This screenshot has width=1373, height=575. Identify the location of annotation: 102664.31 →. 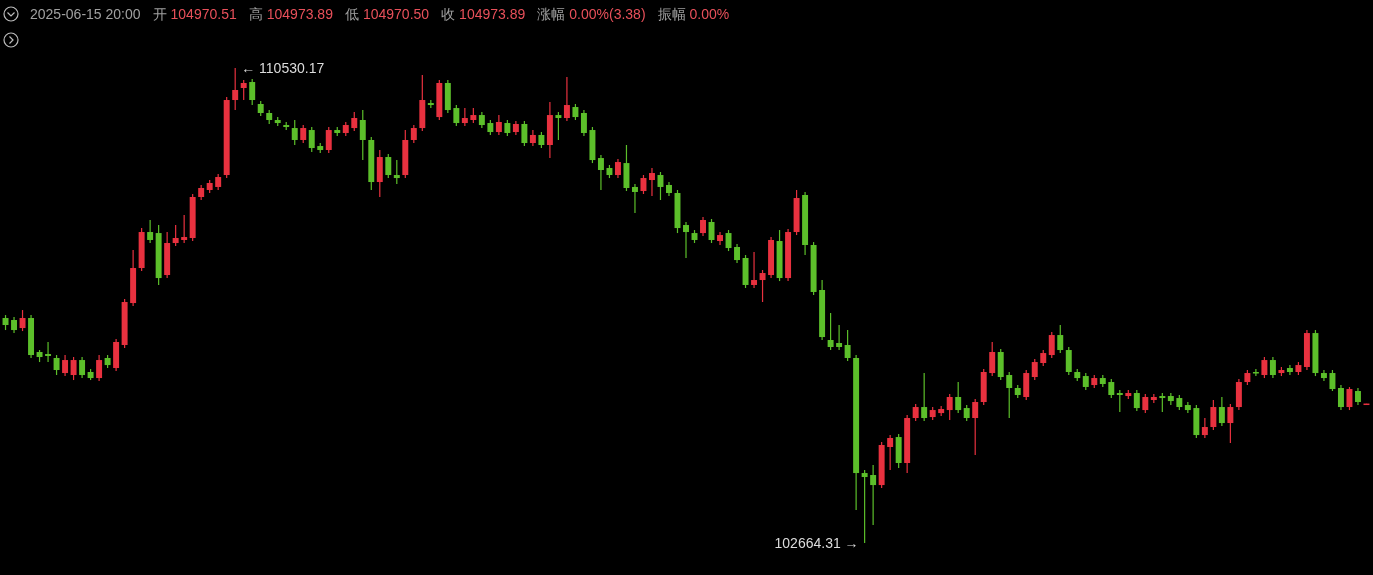
(816, 542).